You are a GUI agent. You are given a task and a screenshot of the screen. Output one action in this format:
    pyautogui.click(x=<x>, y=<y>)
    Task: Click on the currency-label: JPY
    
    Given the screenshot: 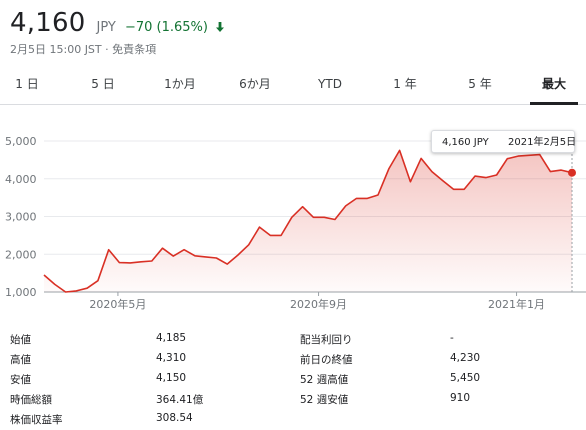 What is the action you would take?
    pyautogui.click(x=106, y=27)
    